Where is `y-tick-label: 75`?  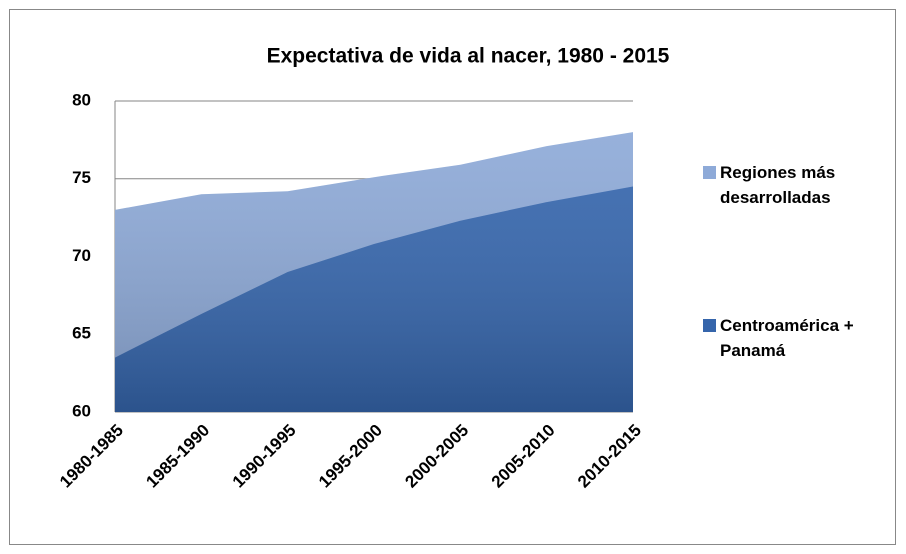
y-tick-label: 75 is located at coordinates (81, 177).